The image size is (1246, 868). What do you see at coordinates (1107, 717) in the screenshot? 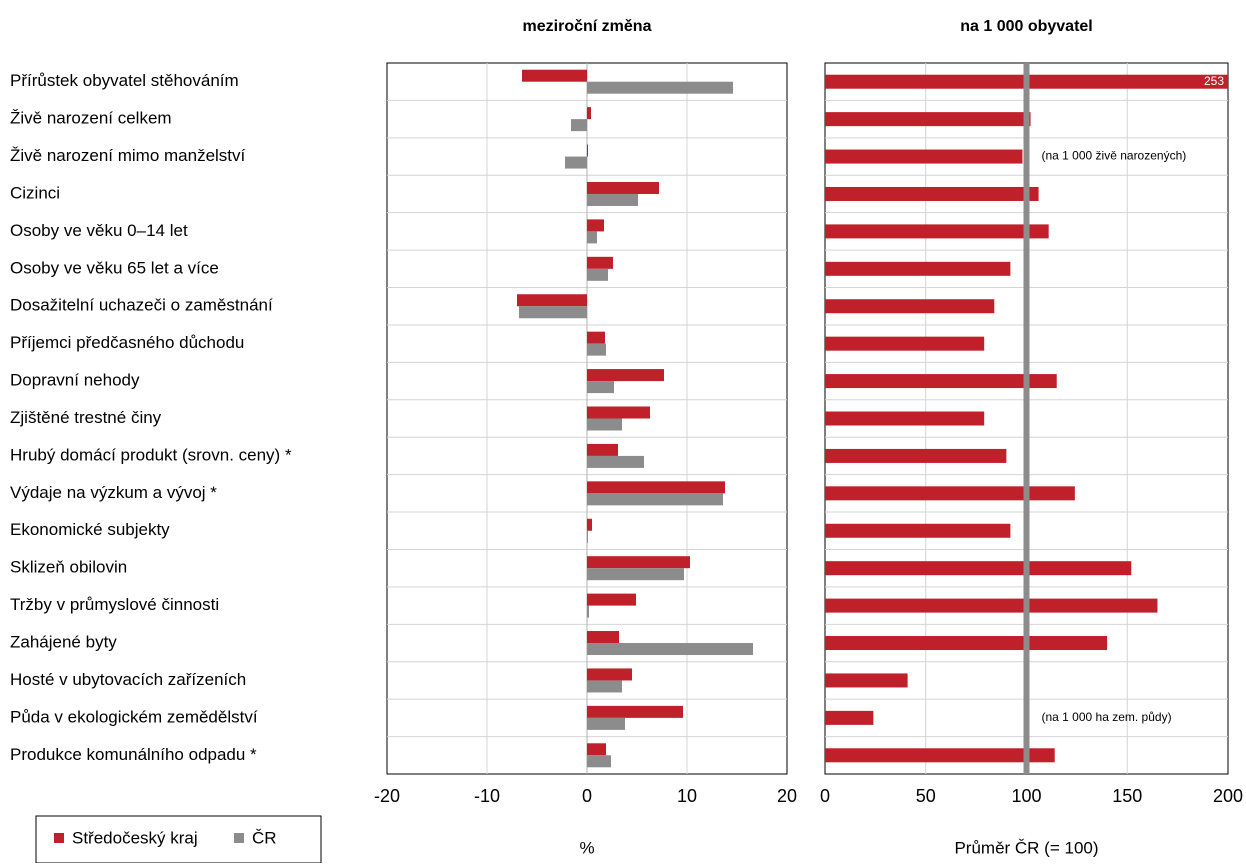
I see `annotation: (na 1 000 ha zem. půdy)` at bounding box center [1107, 717].